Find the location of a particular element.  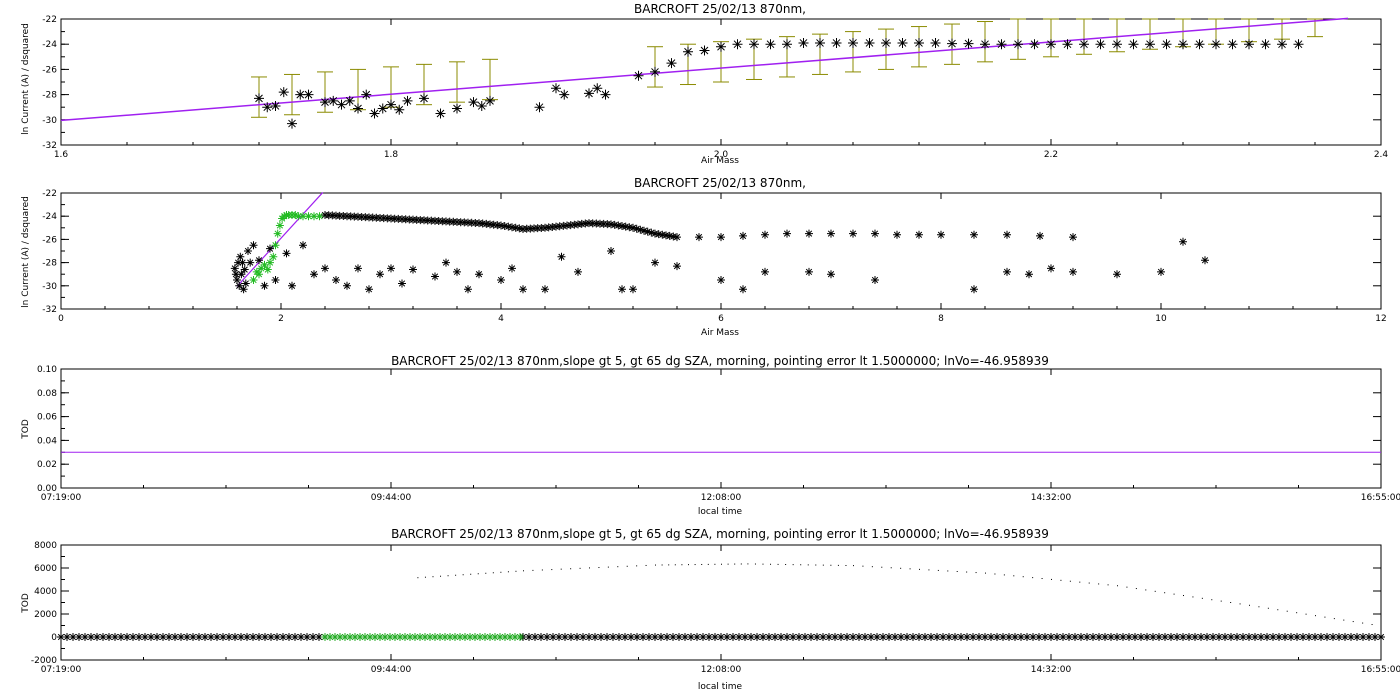

panel-2-title: BARCROFT 25/02/13 870nm, is located at coordinates (720, 183).